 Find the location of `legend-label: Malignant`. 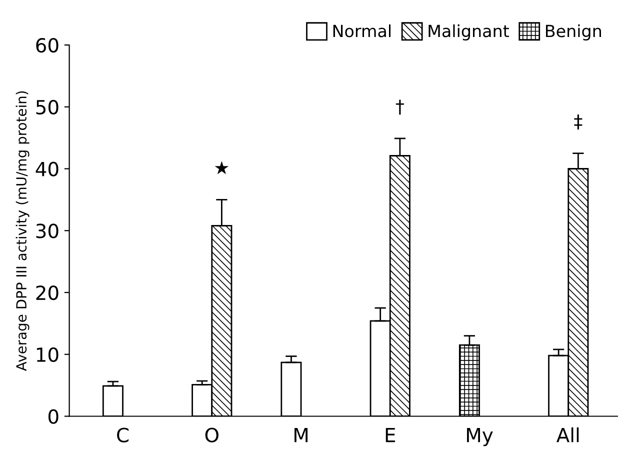

legend-label: Malignant is located at coordinates (468, 32).